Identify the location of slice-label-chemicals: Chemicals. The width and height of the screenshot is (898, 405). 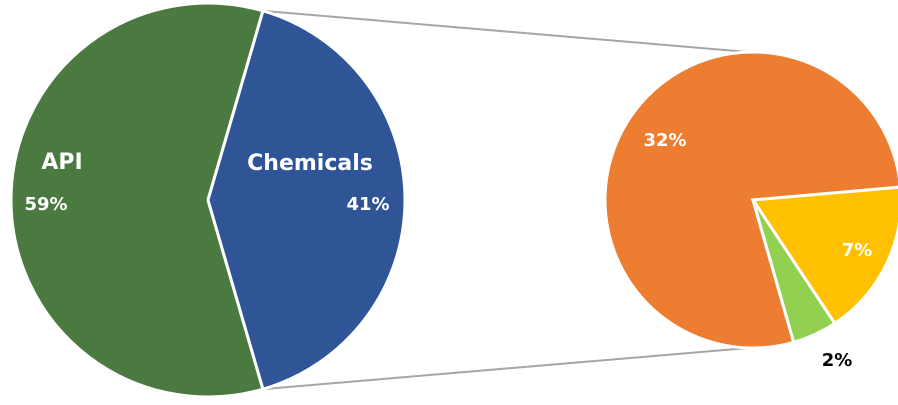
(310, 163).